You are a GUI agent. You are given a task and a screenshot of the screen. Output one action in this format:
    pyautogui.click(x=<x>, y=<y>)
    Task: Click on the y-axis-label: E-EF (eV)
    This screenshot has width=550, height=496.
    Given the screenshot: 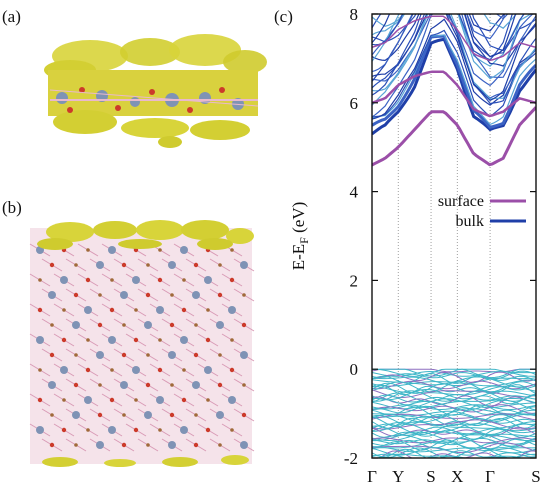 What is the action you would take?
    pyautogui.click(x=300, y=236)
    